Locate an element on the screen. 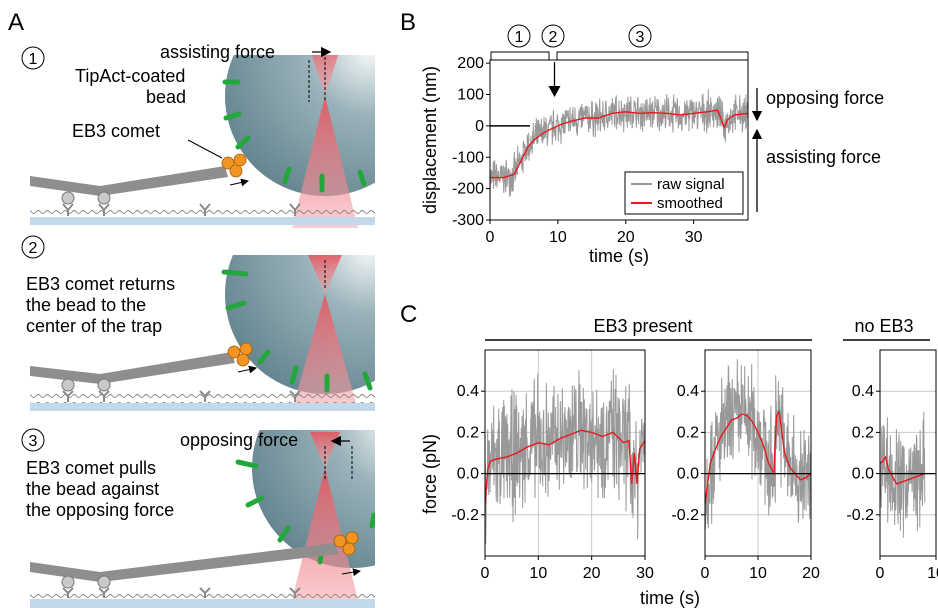  legend-label-smoothed: smoothed is located at coordinates (690, 203).